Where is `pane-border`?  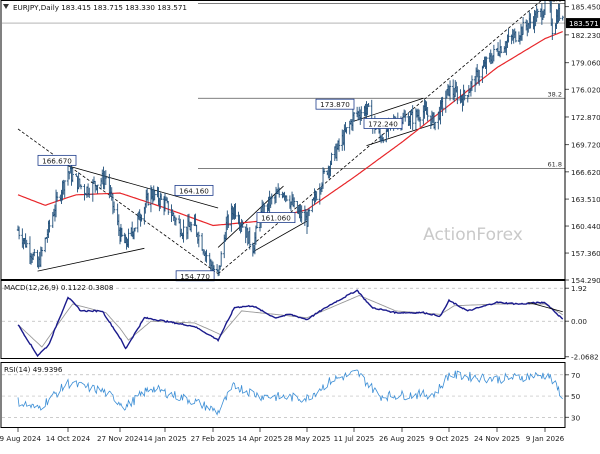
pane-border is located at coordinates (283, 395).